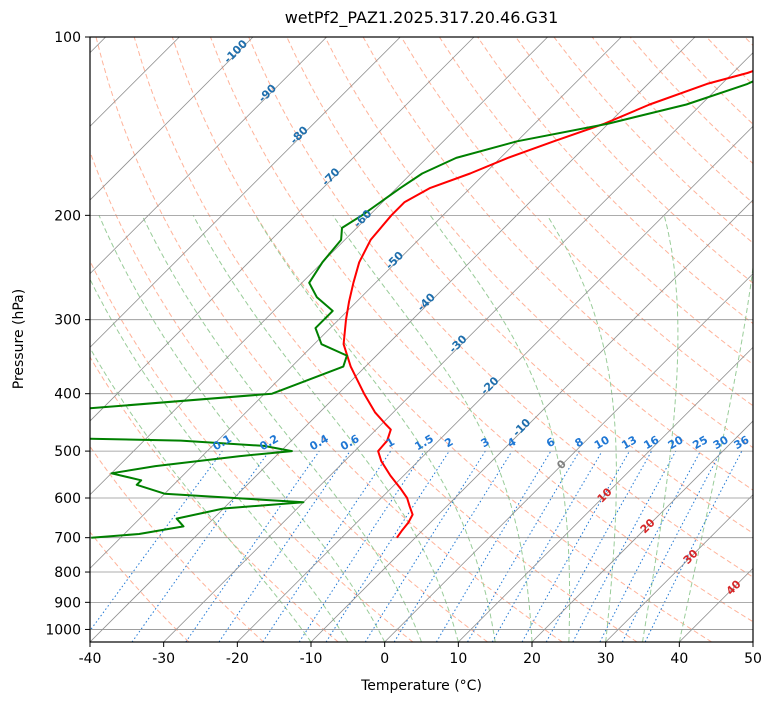 The width and height of the screenshot is (775, 708). Describe the element at coordinates (235, 51) in the screenshot. I see `dry-adiabat-label: -100` at that location.